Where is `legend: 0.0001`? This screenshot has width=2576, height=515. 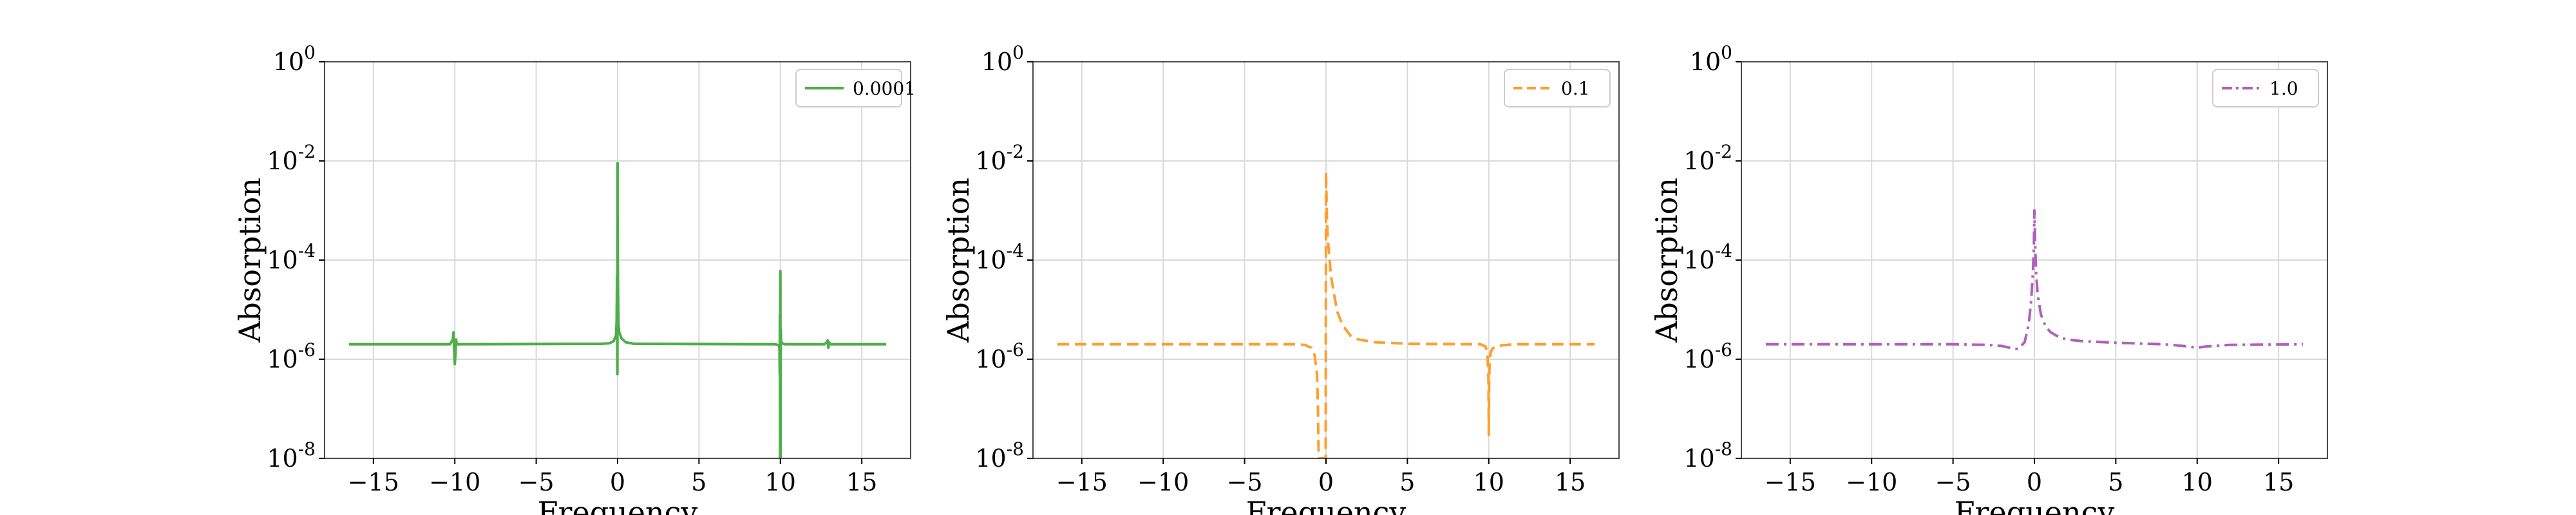 legend: 0.0001 is located at coordinates (855, 88).